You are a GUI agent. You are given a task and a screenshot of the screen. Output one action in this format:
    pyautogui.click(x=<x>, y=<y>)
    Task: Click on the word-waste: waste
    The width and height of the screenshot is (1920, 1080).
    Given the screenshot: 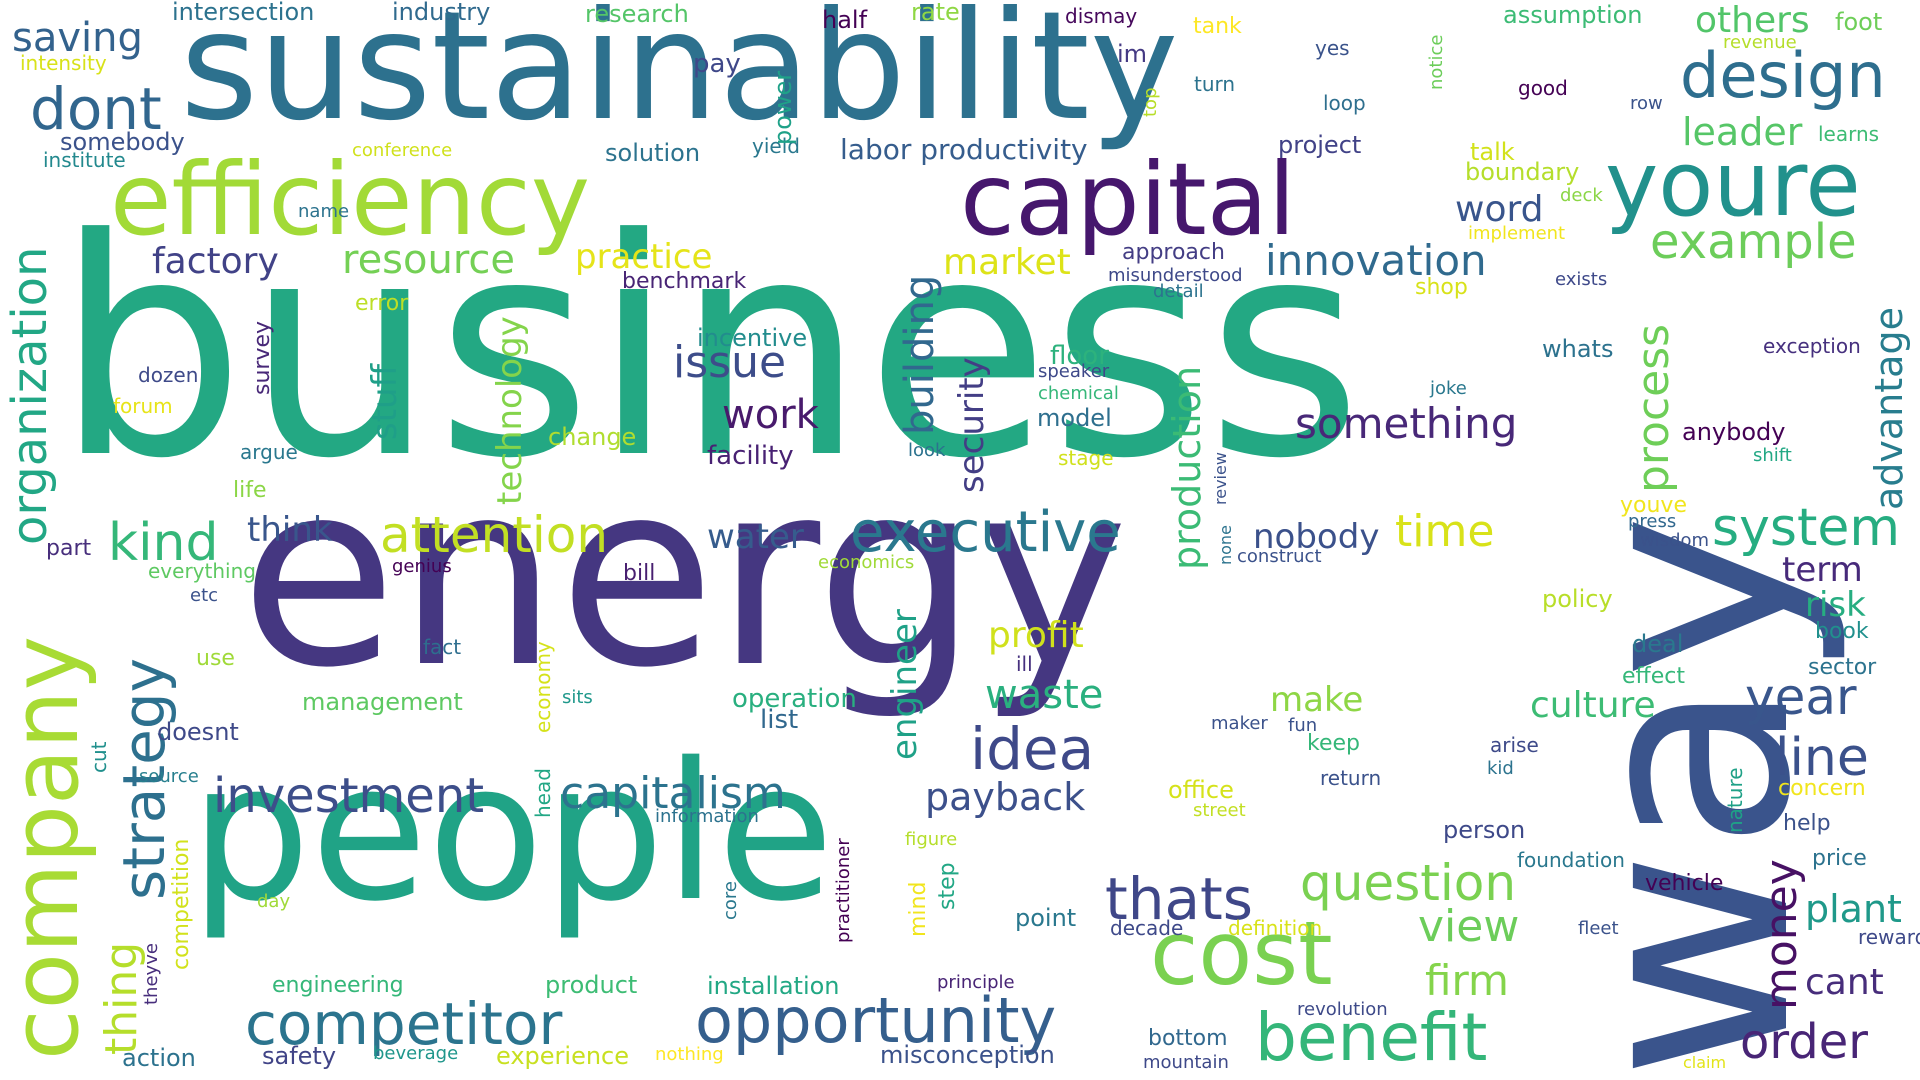 What is the action you would take?
    pyautogui.click(x=1044, y=695)
    